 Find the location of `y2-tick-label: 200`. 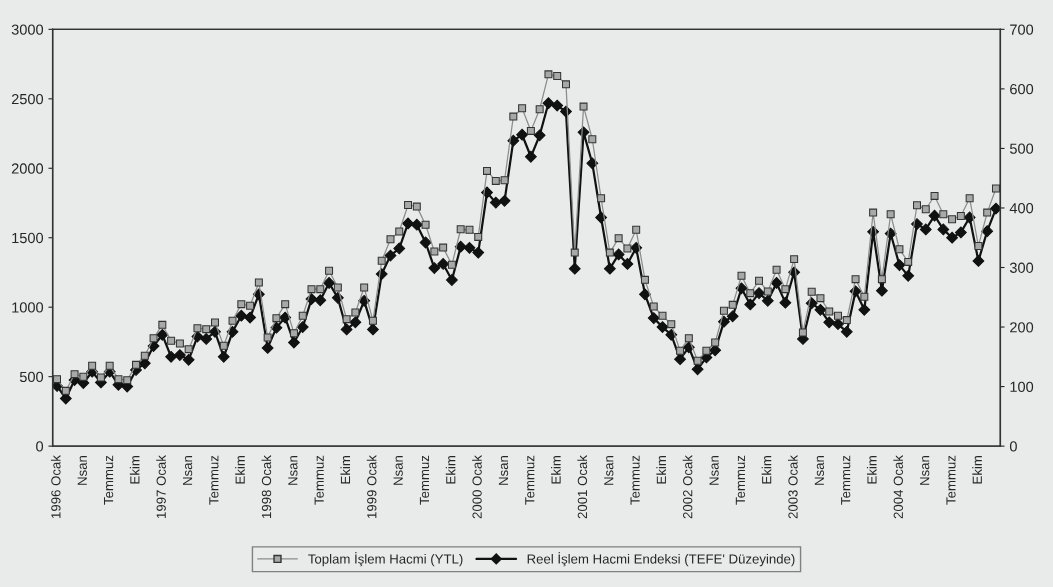

y2-tick-label: 200 is located at coordinates (1022, 327).